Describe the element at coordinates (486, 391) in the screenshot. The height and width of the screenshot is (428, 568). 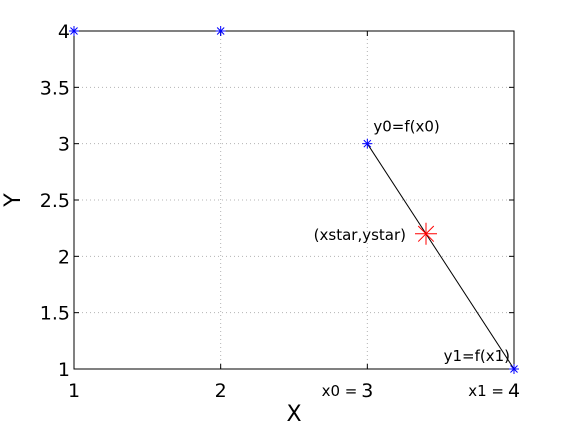
I see `annotation-label: x1 =` at that location.